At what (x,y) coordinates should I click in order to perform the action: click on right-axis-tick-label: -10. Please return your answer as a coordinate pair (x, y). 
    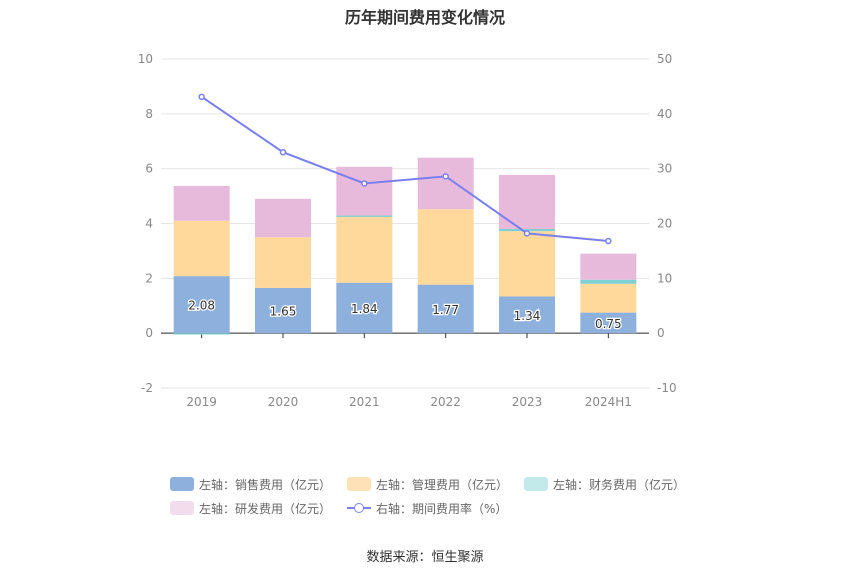
    Looking at the image, I should click on (667, 388).